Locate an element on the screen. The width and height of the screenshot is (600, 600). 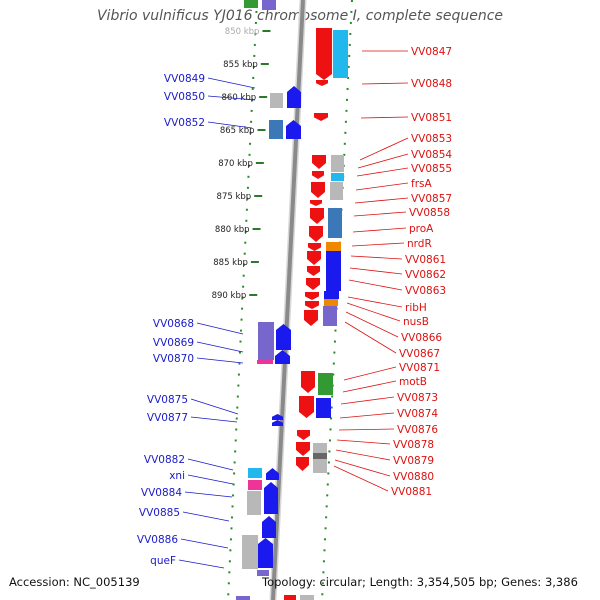
gene-label-VV0877: VV0877 is located at coordinates (167, 418).